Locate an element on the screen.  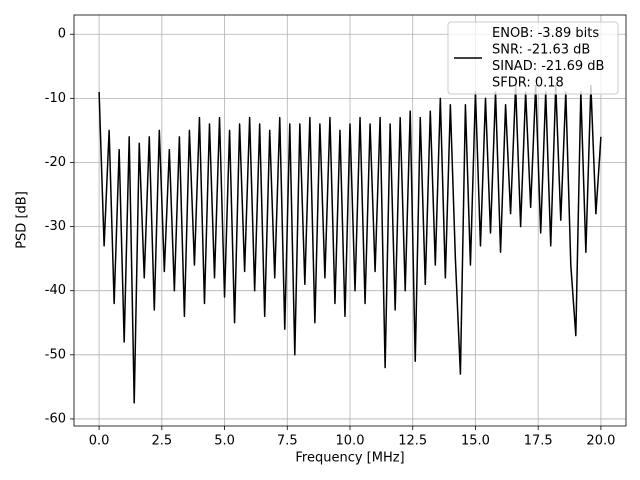
x-tick-label: 17.5 is located at coordinates (538, 441).